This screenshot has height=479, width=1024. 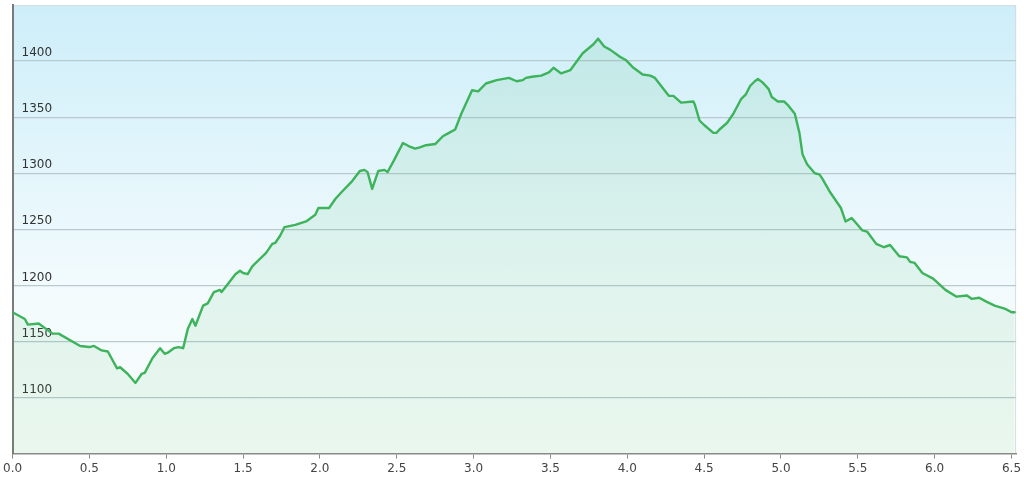 I want to click on y-tick-label: 1250, so click(x=37, y=220).